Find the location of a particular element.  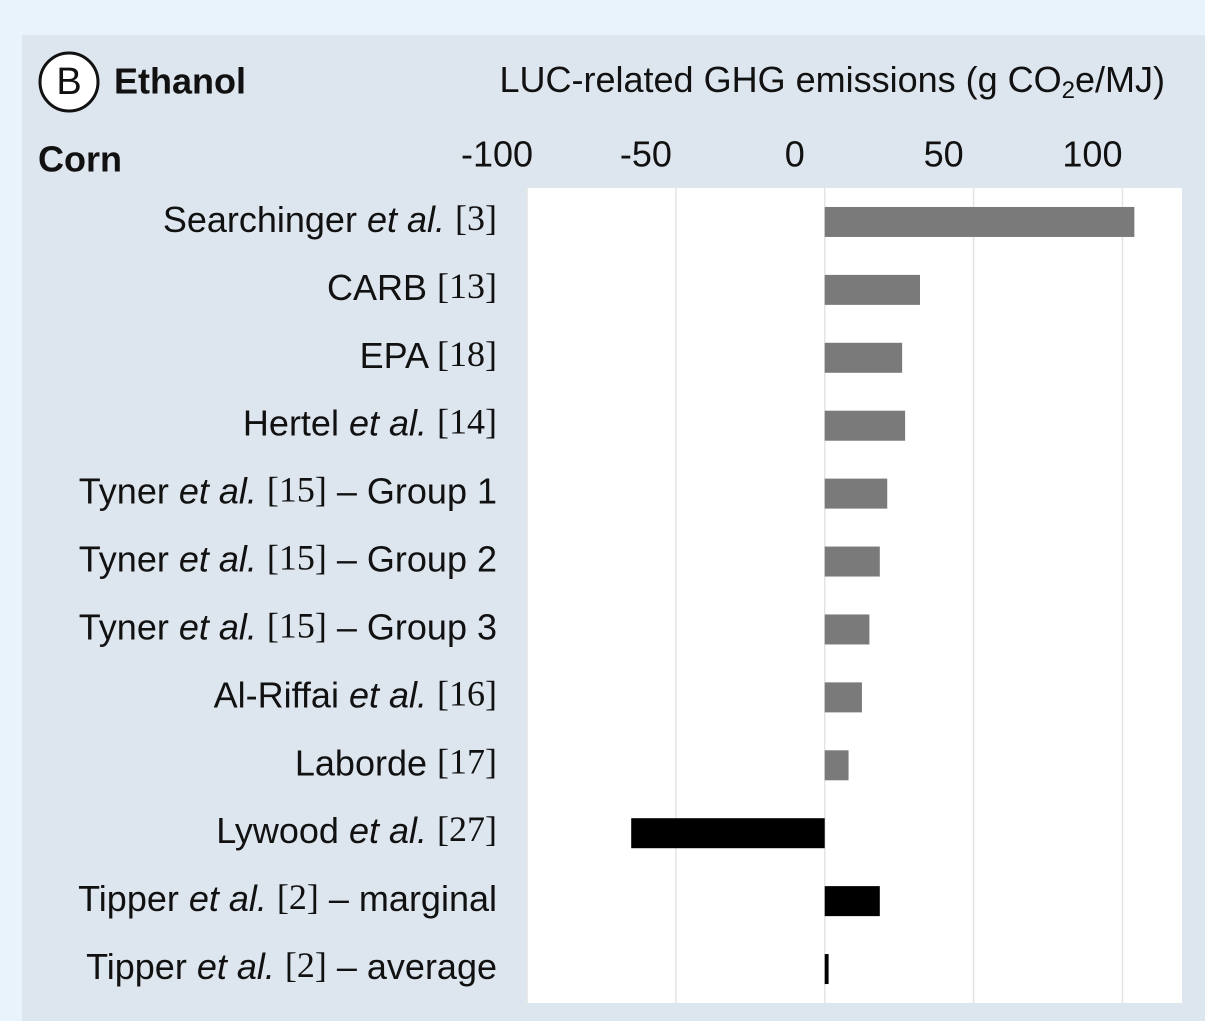

chart-title: Ethanol is located at coordinates (180, 81).